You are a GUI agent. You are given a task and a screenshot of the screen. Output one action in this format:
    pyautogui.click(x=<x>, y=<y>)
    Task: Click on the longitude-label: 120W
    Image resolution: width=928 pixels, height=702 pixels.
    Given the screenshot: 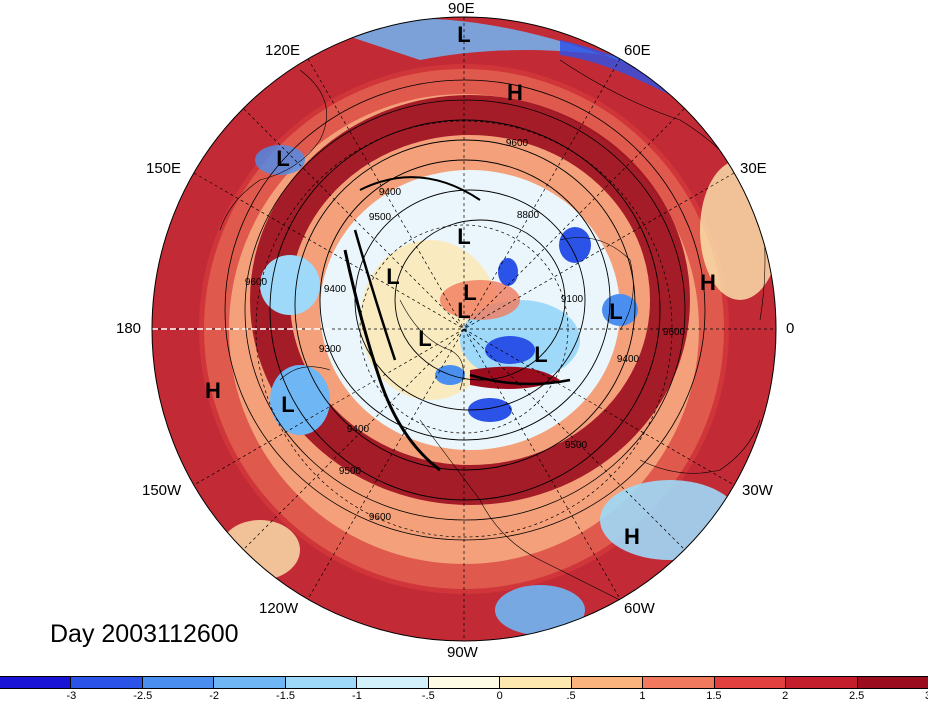 What is the action you would take?
    pyautogui.click(x=279, y=608)
    